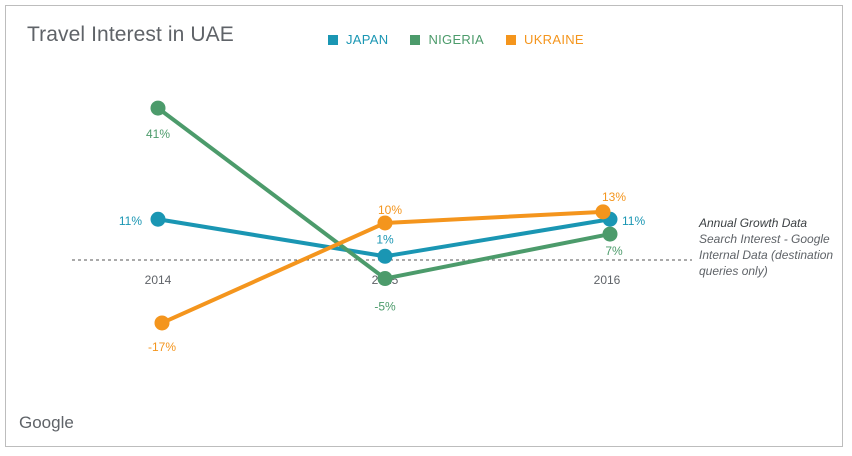  Describe the element at coordinates (415, 39) in the screenshot. I see `legend-swatch-nigeria` at that location.